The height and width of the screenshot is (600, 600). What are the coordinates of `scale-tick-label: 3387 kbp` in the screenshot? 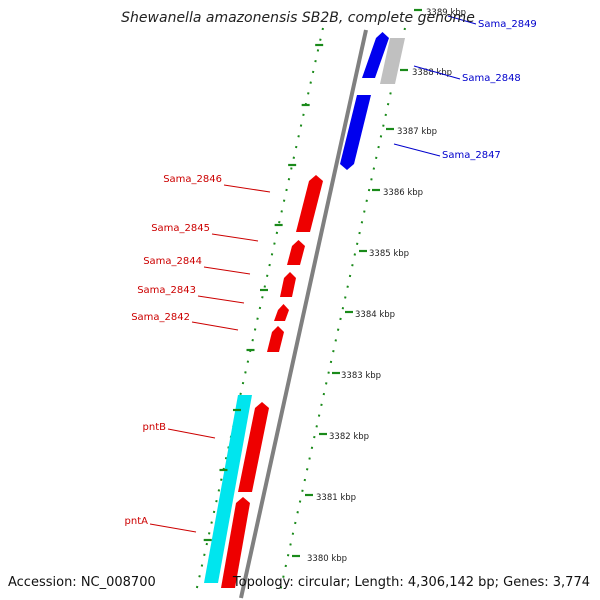 It's located at (417, 132).